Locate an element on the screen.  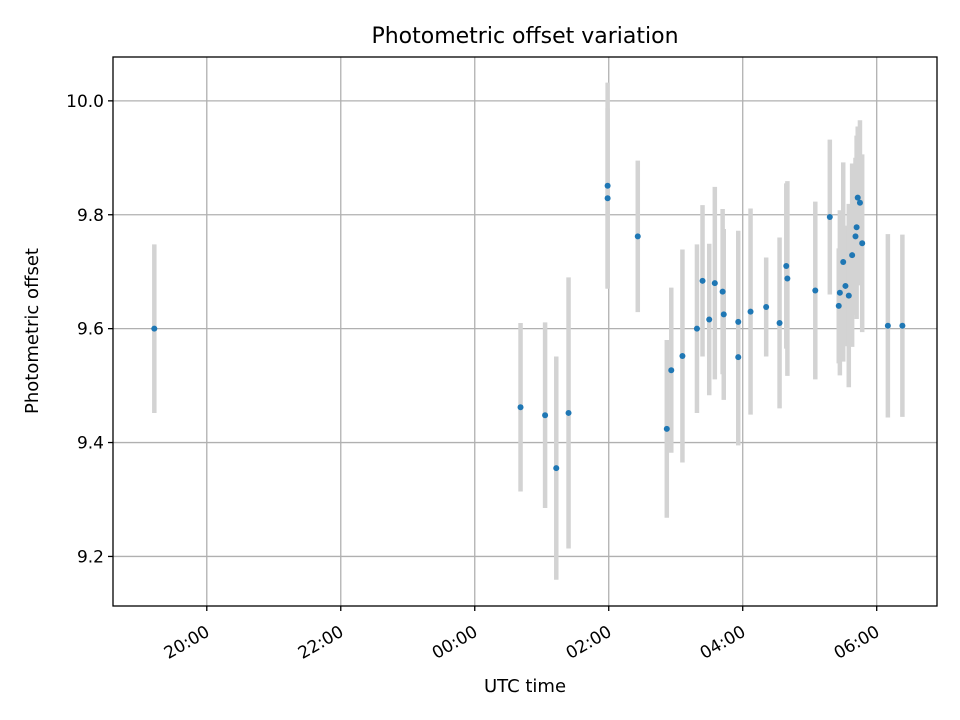
x-tick-label: 06:00 is located at coordinates (857, 643).